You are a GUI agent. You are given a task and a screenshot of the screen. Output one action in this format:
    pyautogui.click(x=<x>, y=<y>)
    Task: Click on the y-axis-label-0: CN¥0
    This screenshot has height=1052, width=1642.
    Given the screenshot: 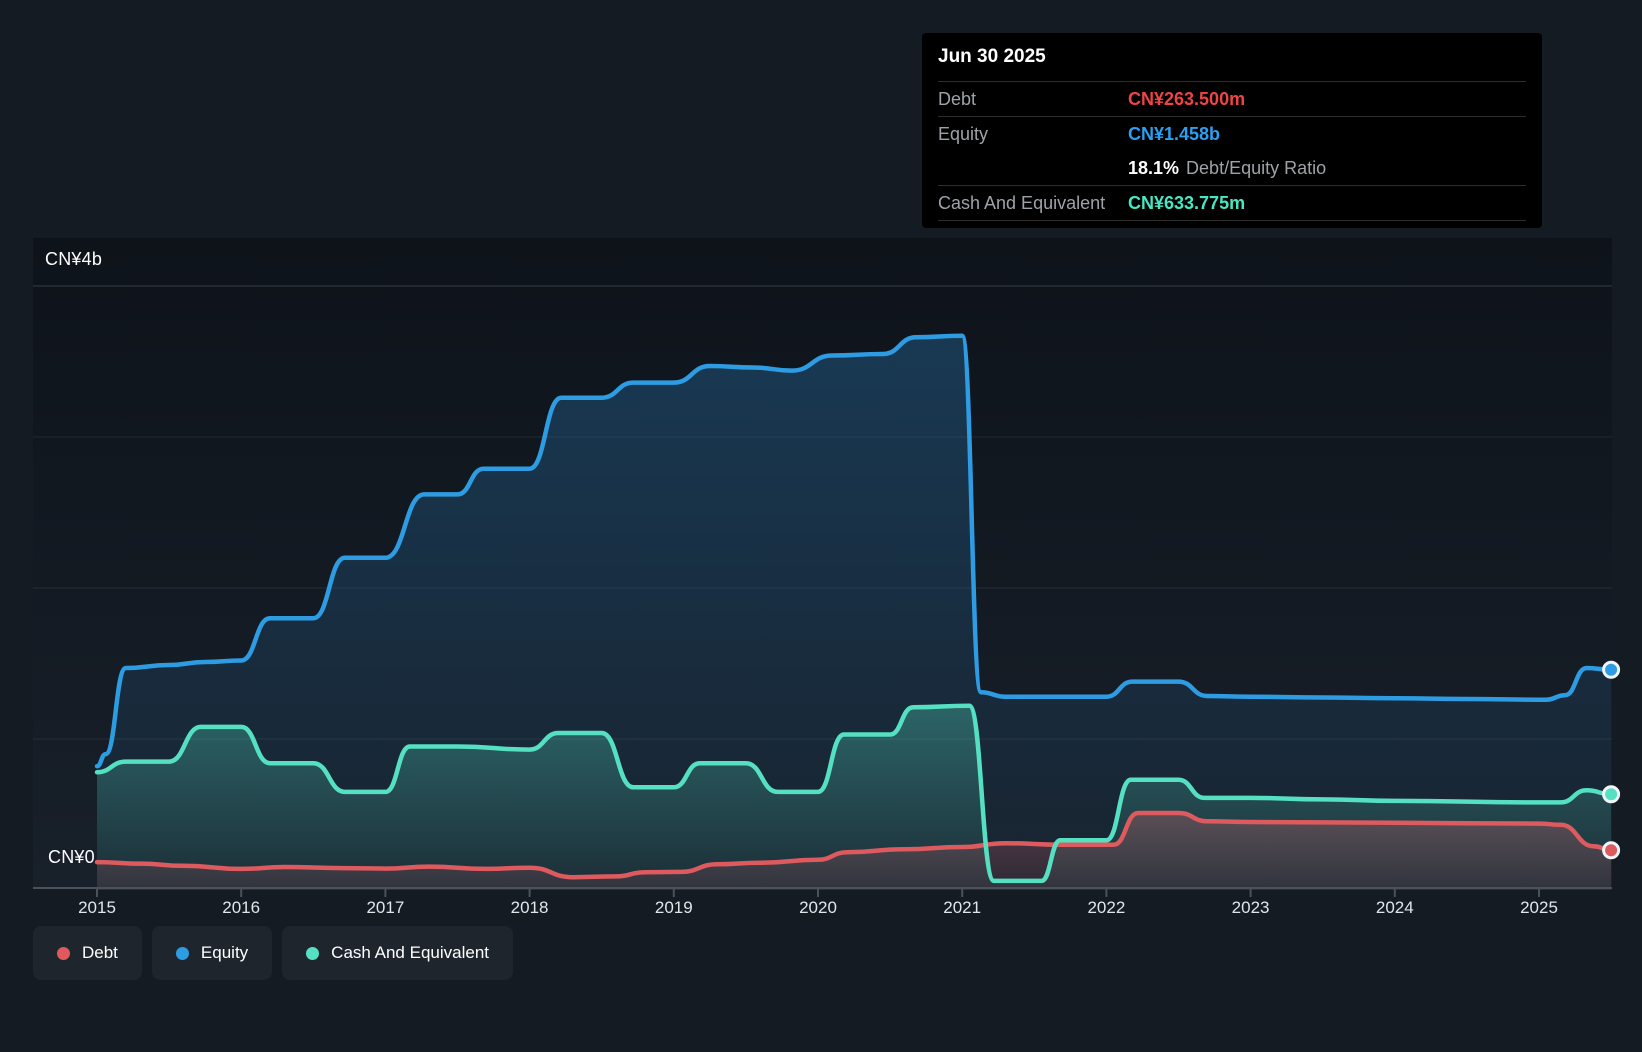 What is the action you would take?
    pyautogui.click(x=71, y=857)
    